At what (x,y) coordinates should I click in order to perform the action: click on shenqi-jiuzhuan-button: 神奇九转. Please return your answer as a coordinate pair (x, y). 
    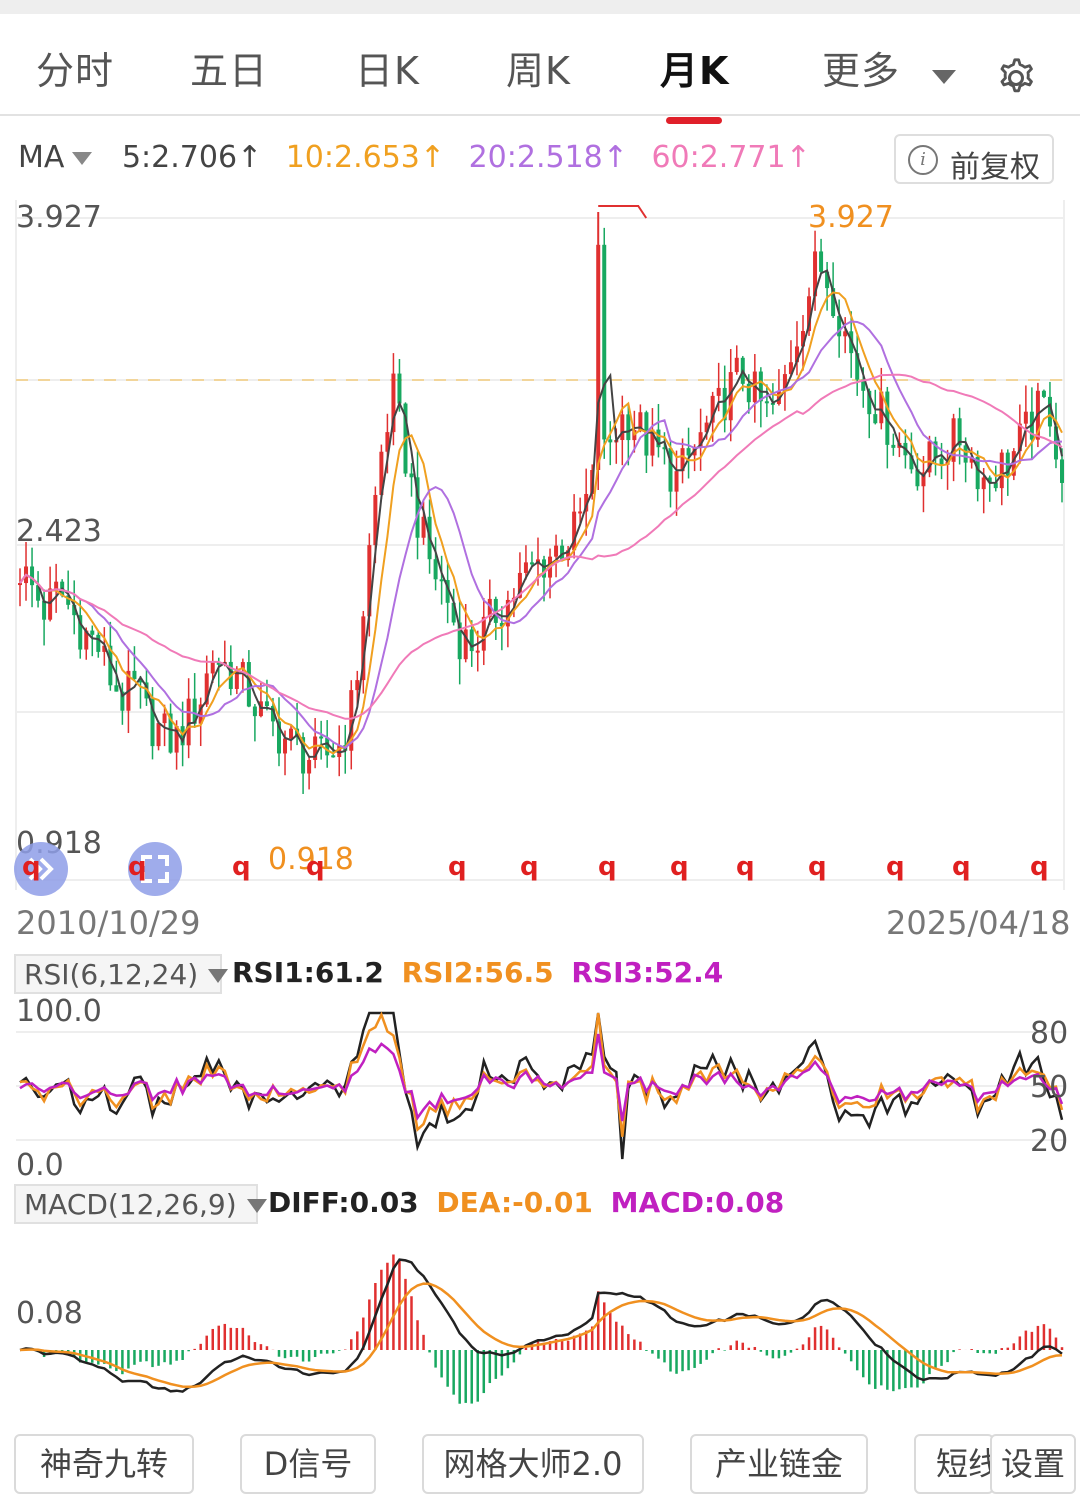
    Looking at the image, I should click on (104, 1464).